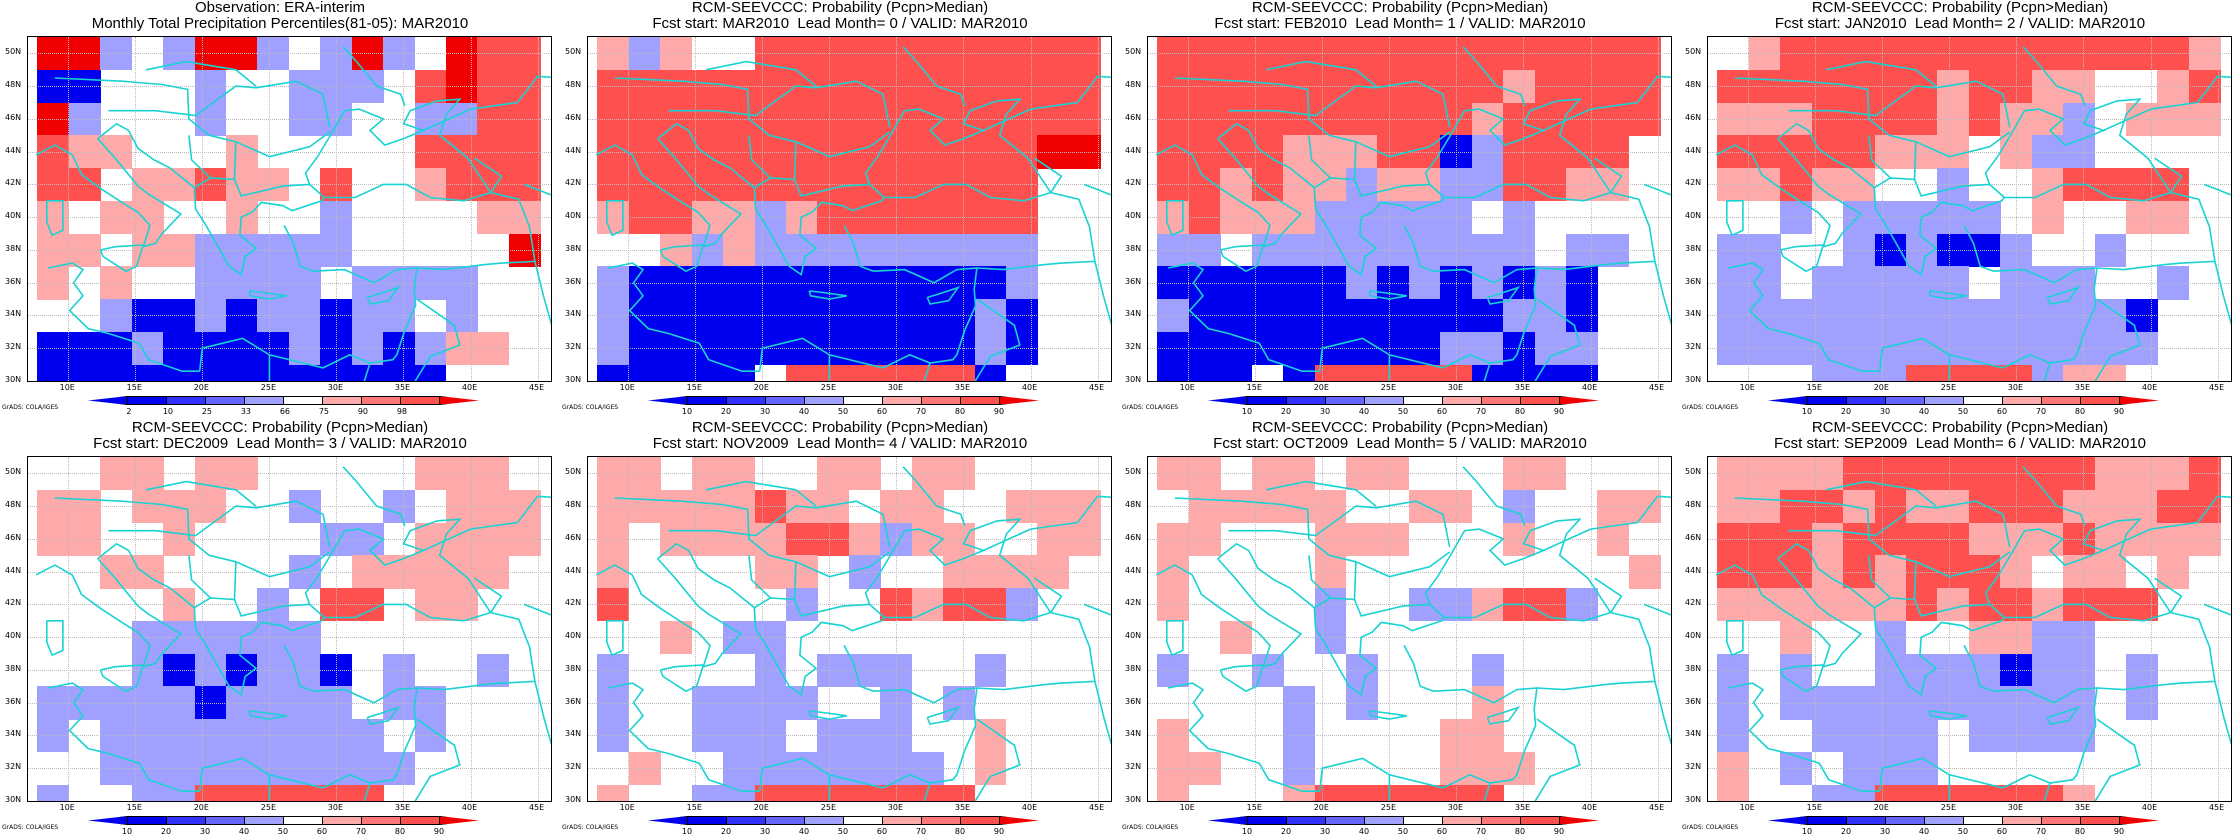  Describe the element at coordinates (2082, 807) in the screenshot. I see `lon-tick-label: 35E` at that location.